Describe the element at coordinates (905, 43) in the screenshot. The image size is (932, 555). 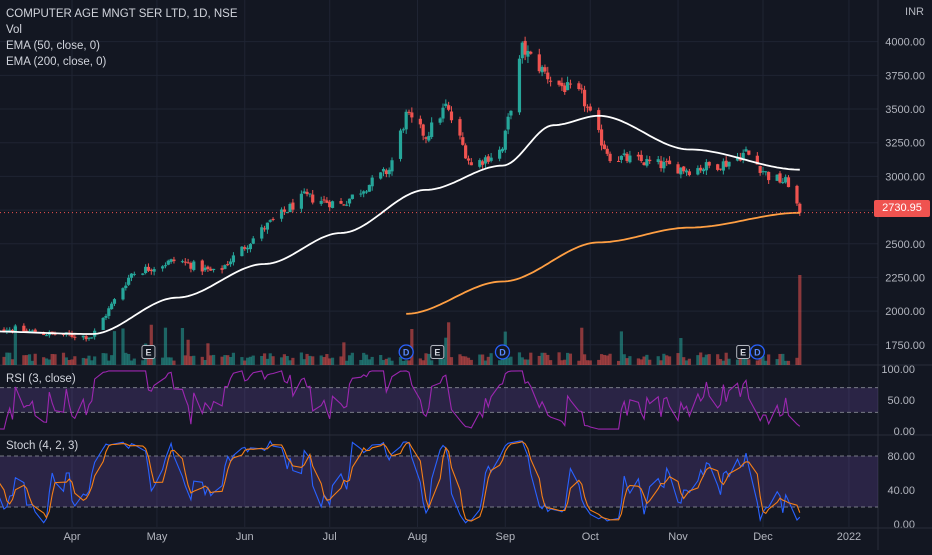
I see `price-tick: 4000.00` at that location.